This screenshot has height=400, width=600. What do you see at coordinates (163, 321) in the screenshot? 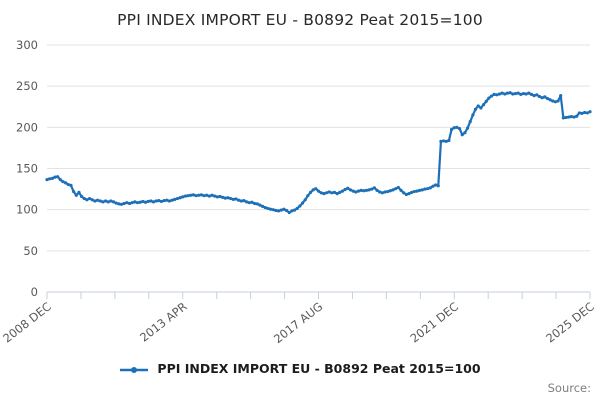
I see `x-tick-label-1: 2013 APR` at bounding box center [163, 321].